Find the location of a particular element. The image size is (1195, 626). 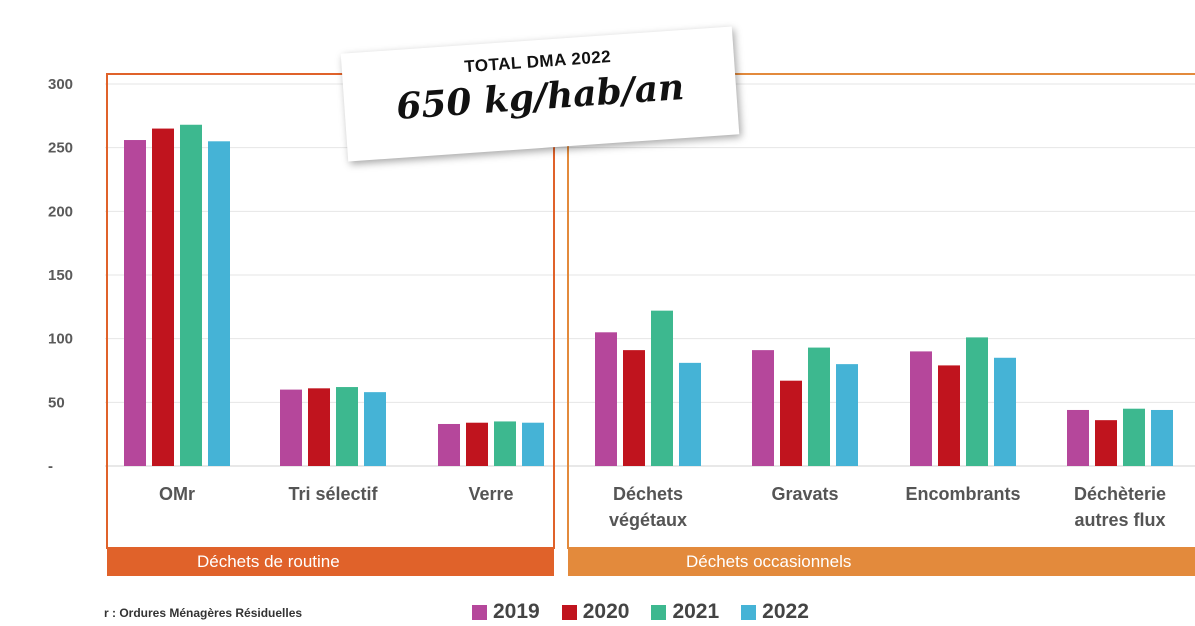

legend-item: 2022 is located at coordinates (775, 612).